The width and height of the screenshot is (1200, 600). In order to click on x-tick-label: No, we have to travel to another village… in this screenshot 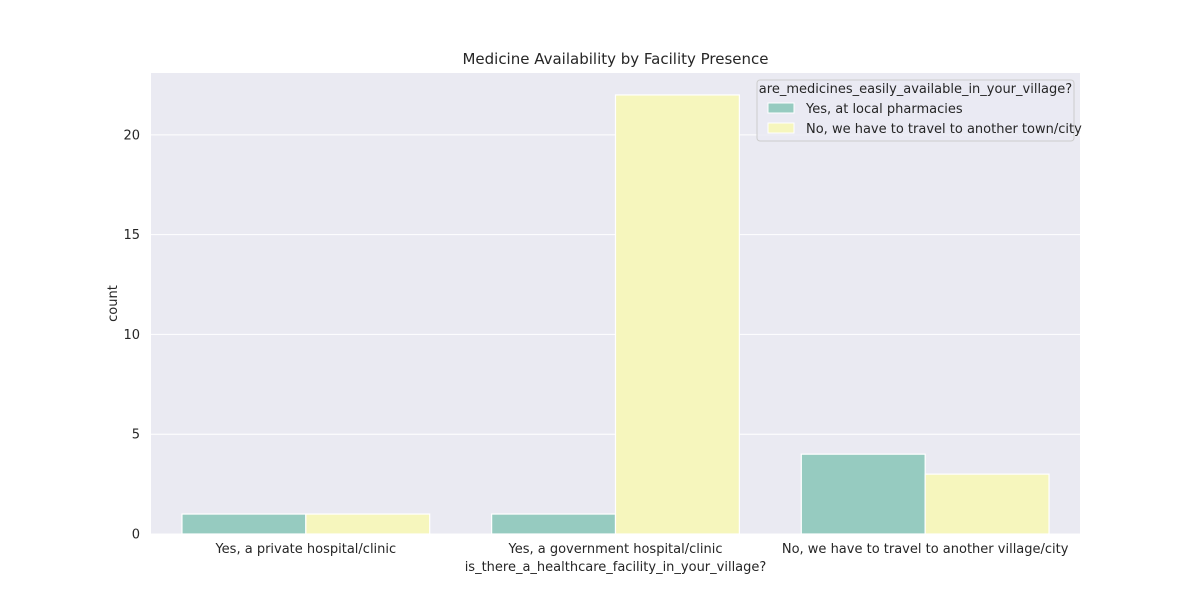, I will do `click(925, 549)`.